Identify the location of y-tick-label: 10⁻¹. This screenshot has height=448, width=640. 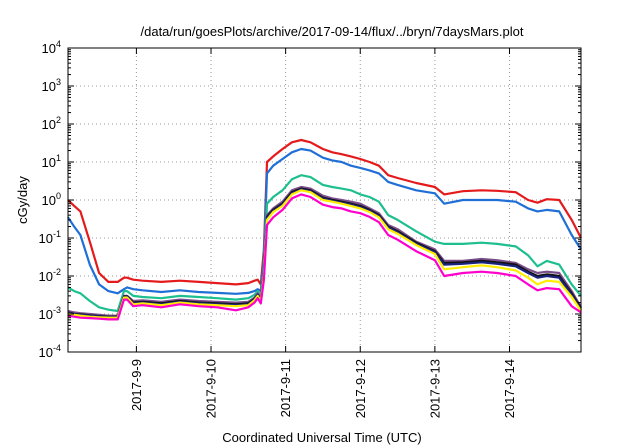
(50, 237).